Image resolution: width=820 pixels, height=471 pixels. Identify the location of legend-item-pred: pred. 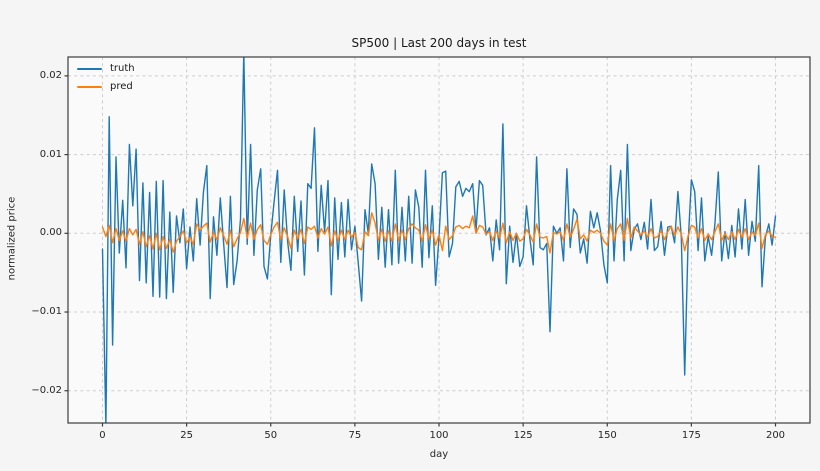
(106, 86).